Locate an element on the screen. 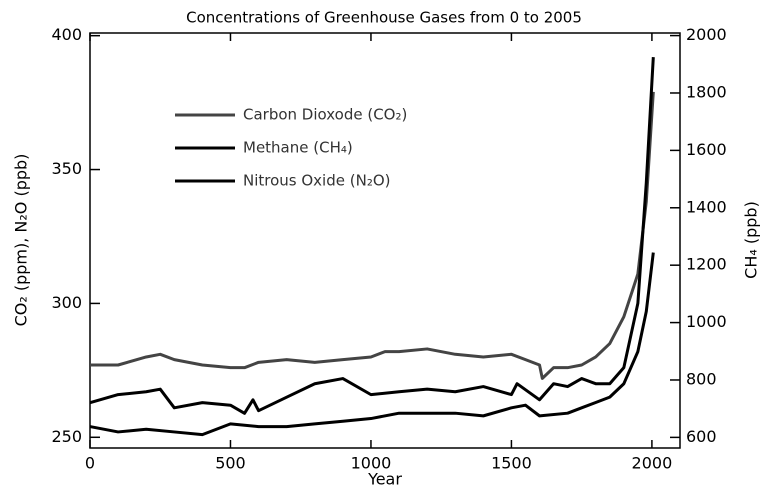 This screenshot has height=490, width=768. y2-tick-label: 1800 is located at coordinates (706, 91).